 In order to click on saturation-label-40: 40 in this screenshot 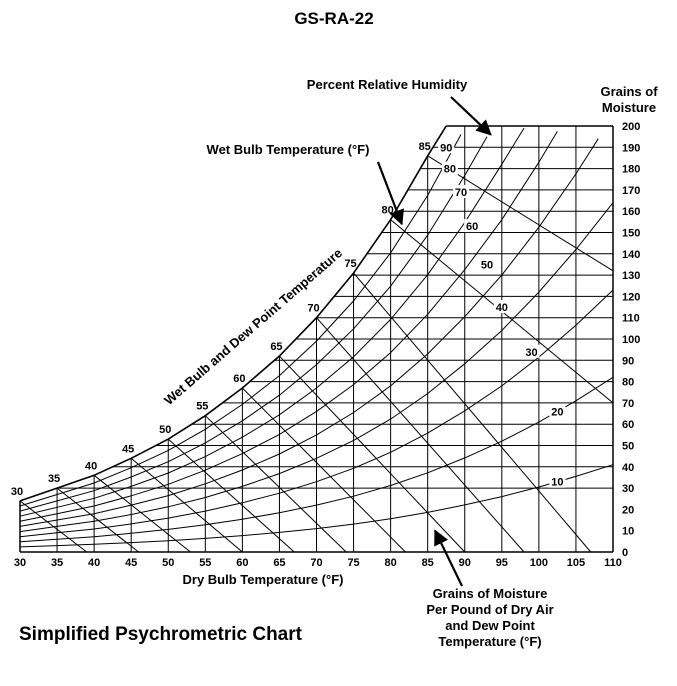, I will do `click(91, 466)`.